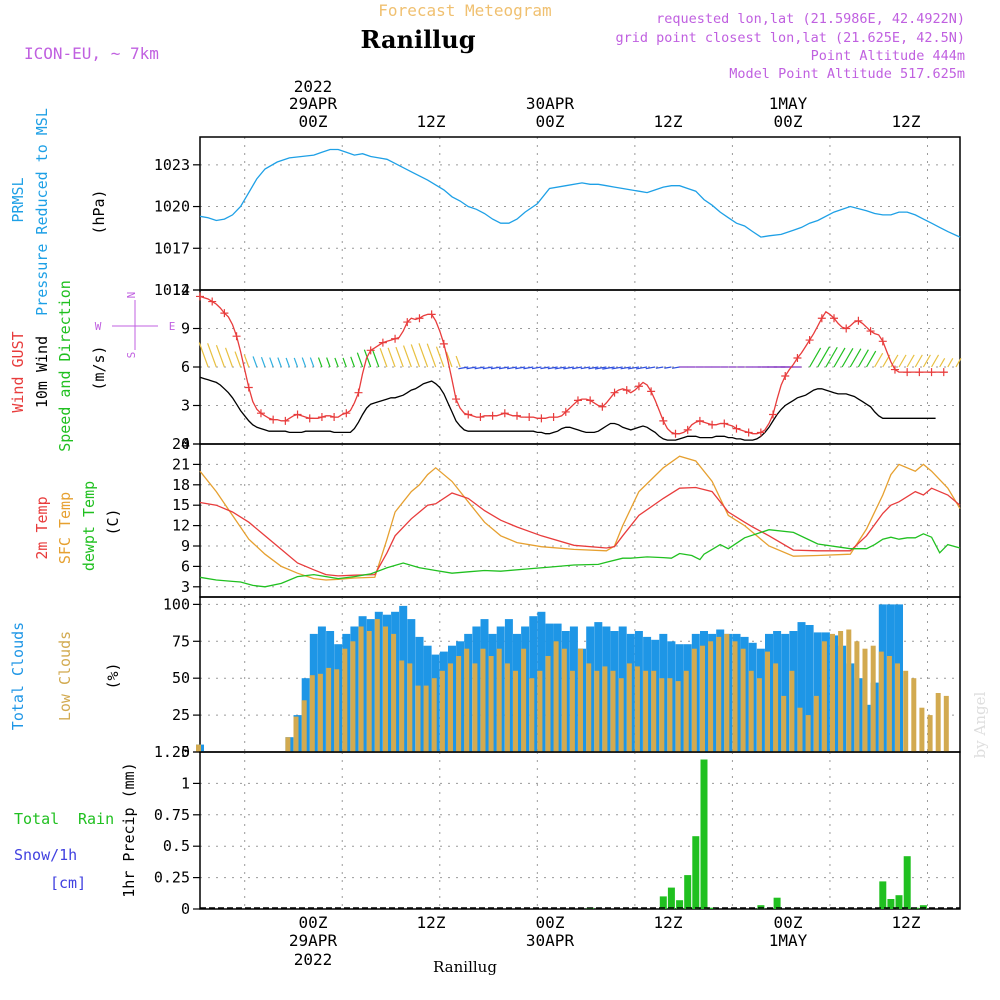 The width and height of the screenshot is (1000, 1000). Describe the element at coordinates (77, 526) in the screenshot. I see `temp-side-labels: 2m Temp SFC Temp dewpt Temp (C)` at that location.